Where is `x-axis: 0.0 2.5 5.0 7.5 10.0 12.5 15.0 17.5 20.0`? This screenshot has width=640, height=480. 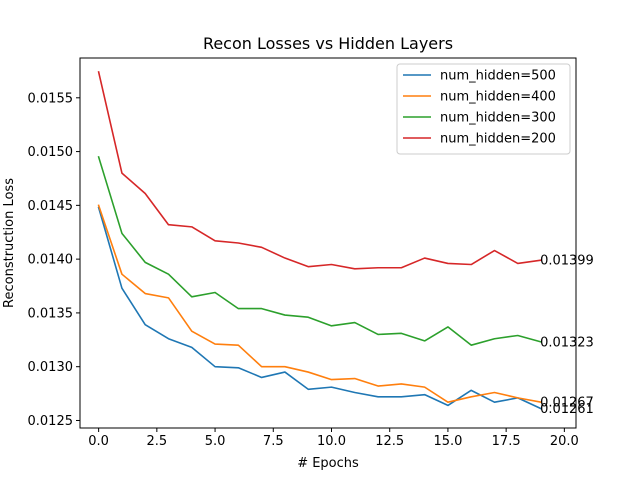
x-axis: 0.0 2.5 5.0 7.5 10.0 12.5 15.0 17.5 20.0 is located at coordinates (333, 438).